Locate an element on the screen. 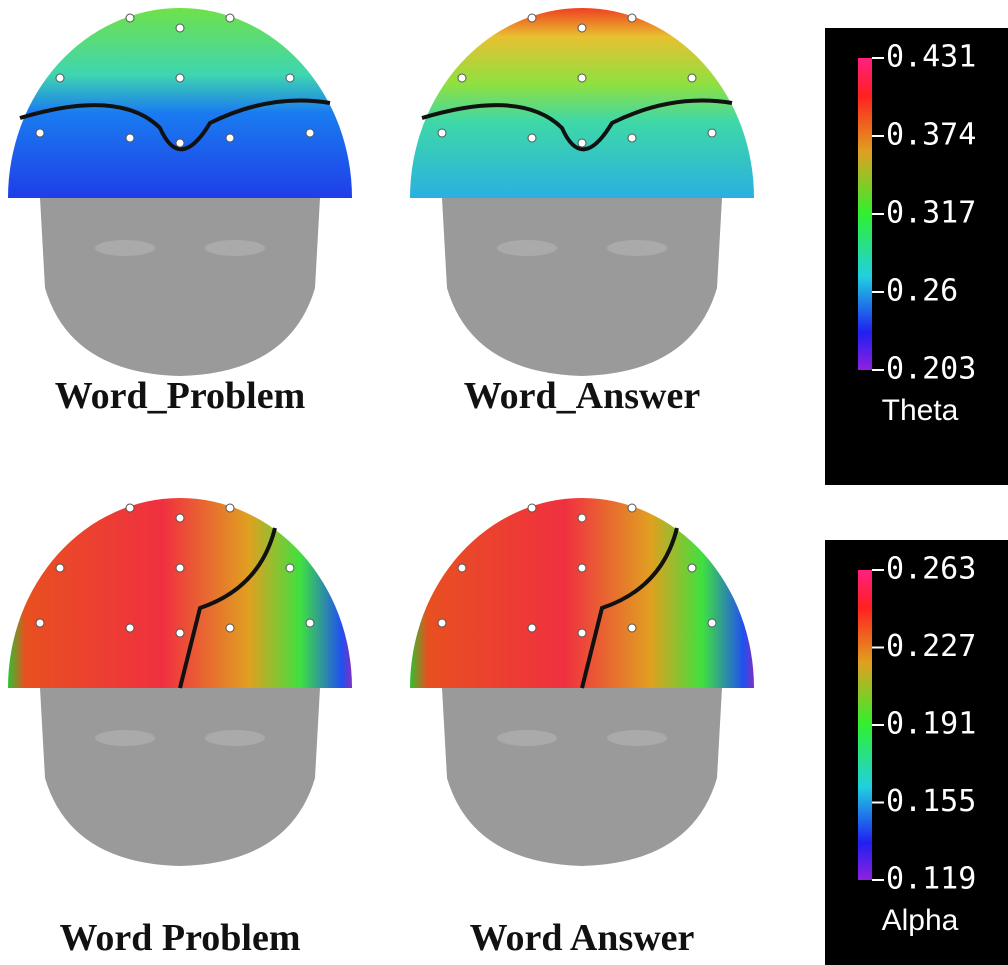 This screenshot has height=965, width=1008. panel-label: Word Answer is located at coordinates (582, 938).